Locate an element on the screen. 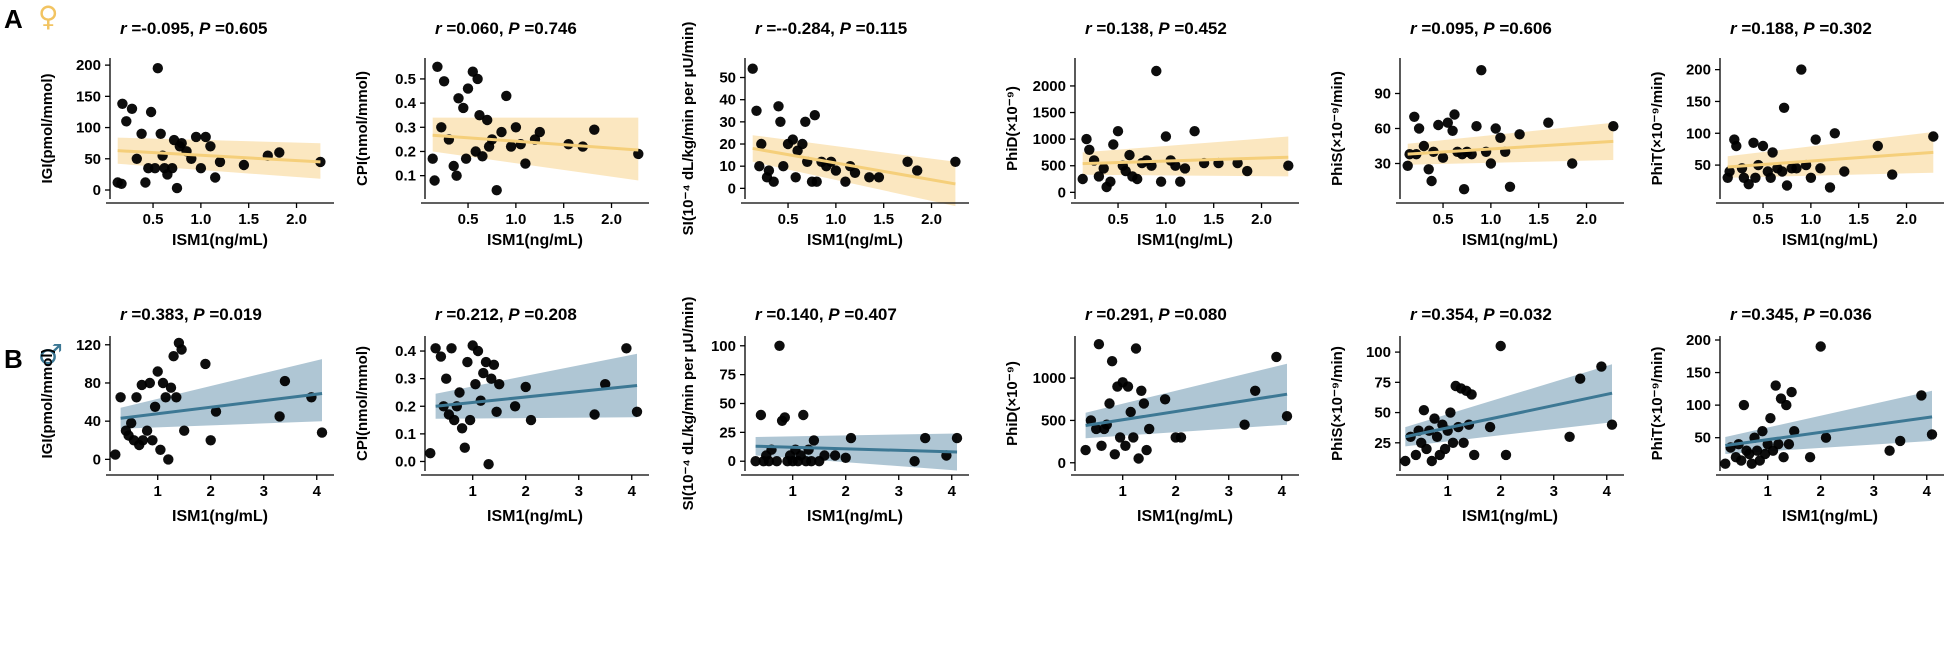  x-tick-label: 1.5 is located at coordinates (1538, 219).